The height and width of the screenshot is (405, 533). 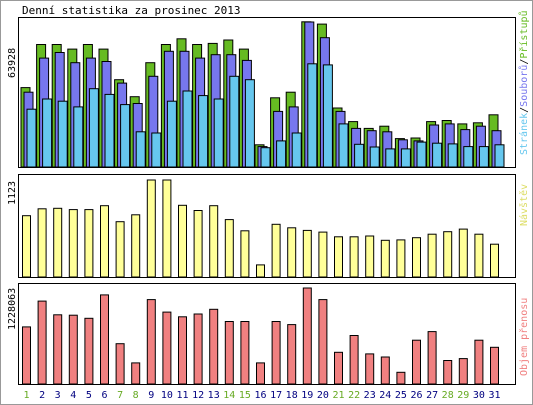 I want to click on x-tick-label-day-17: 17, so click(x=276, y=395).